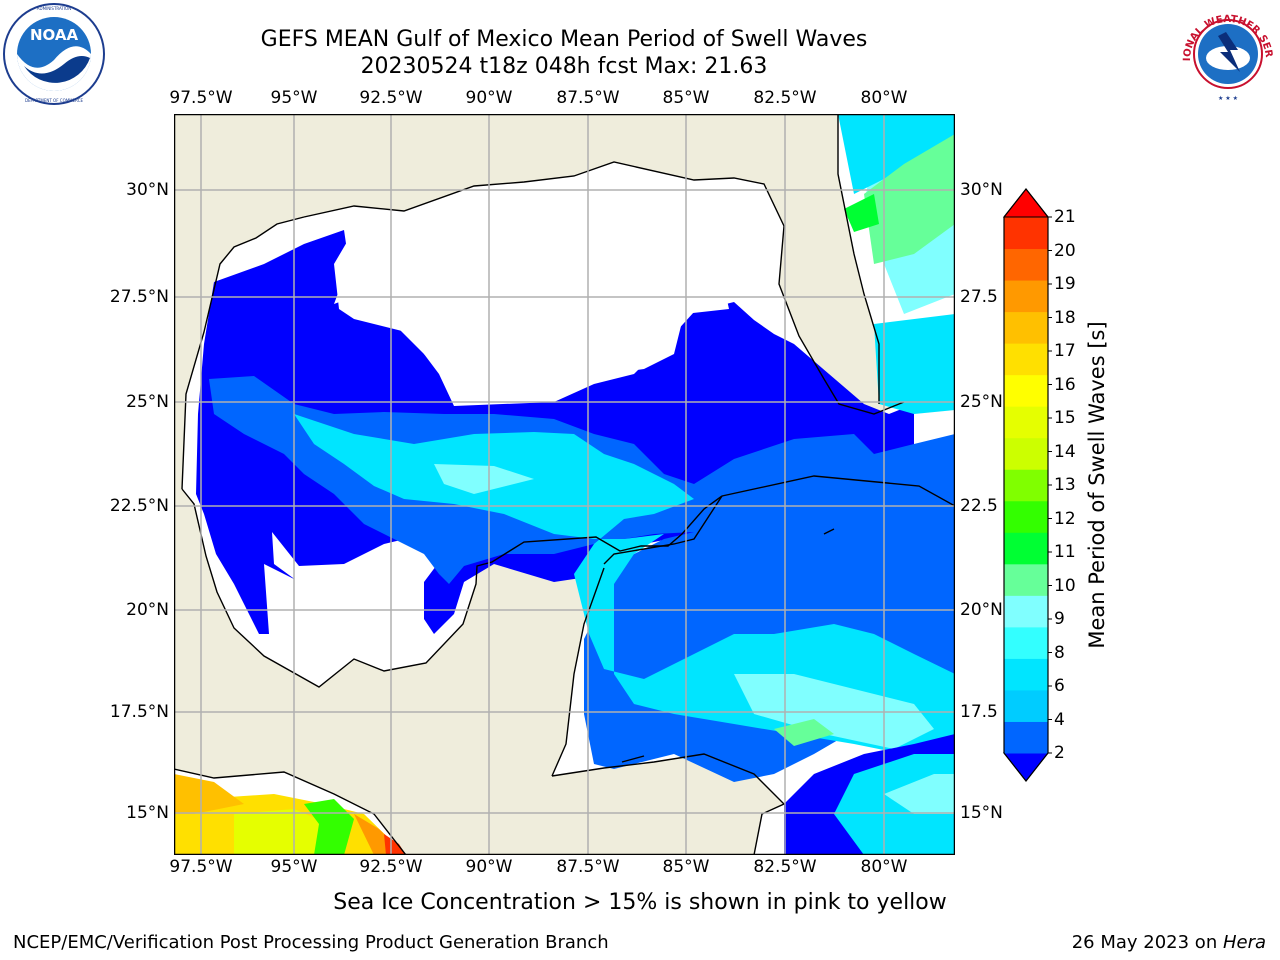  Describe the element at coordinates (1065, 351) in the screenshot. I see `colorbar-tick-label: 17` at that location.